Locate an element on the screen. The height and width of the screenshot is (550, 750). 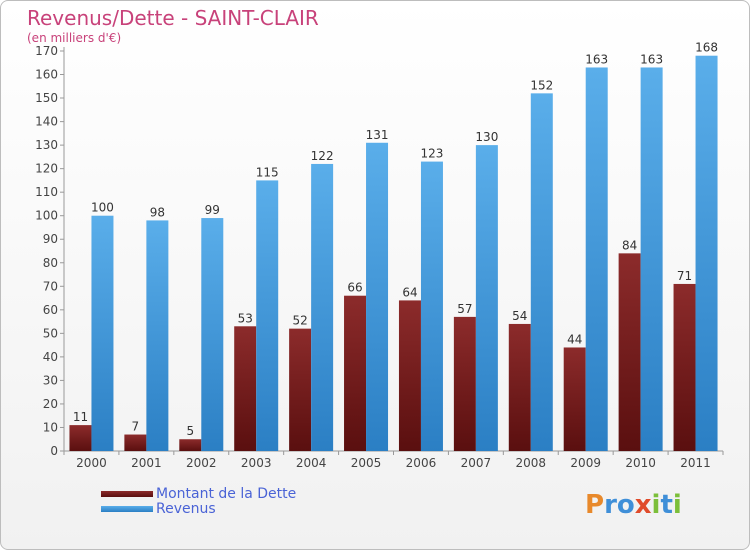
data-label-revenus: 130 is located at coordinates (486, 137).